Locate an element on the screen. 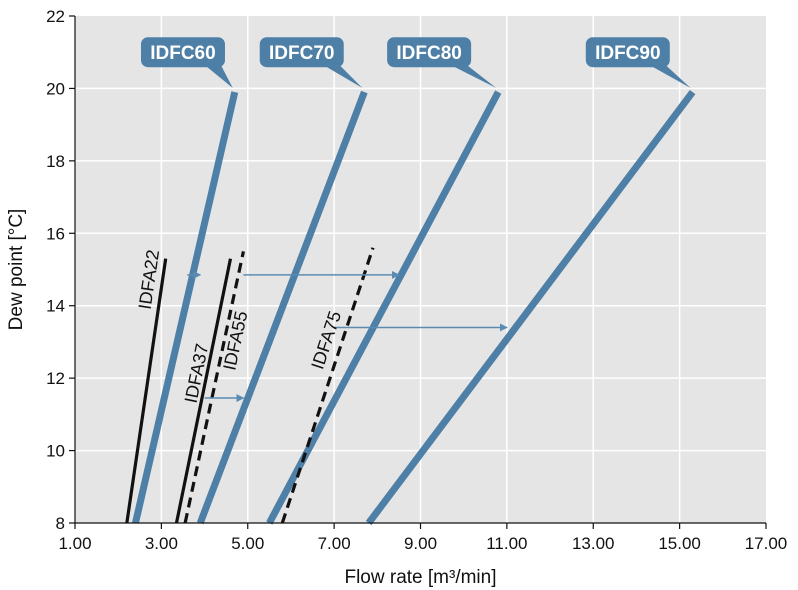  x-tick-label: 15.00 is located at coordinates (679, 543).